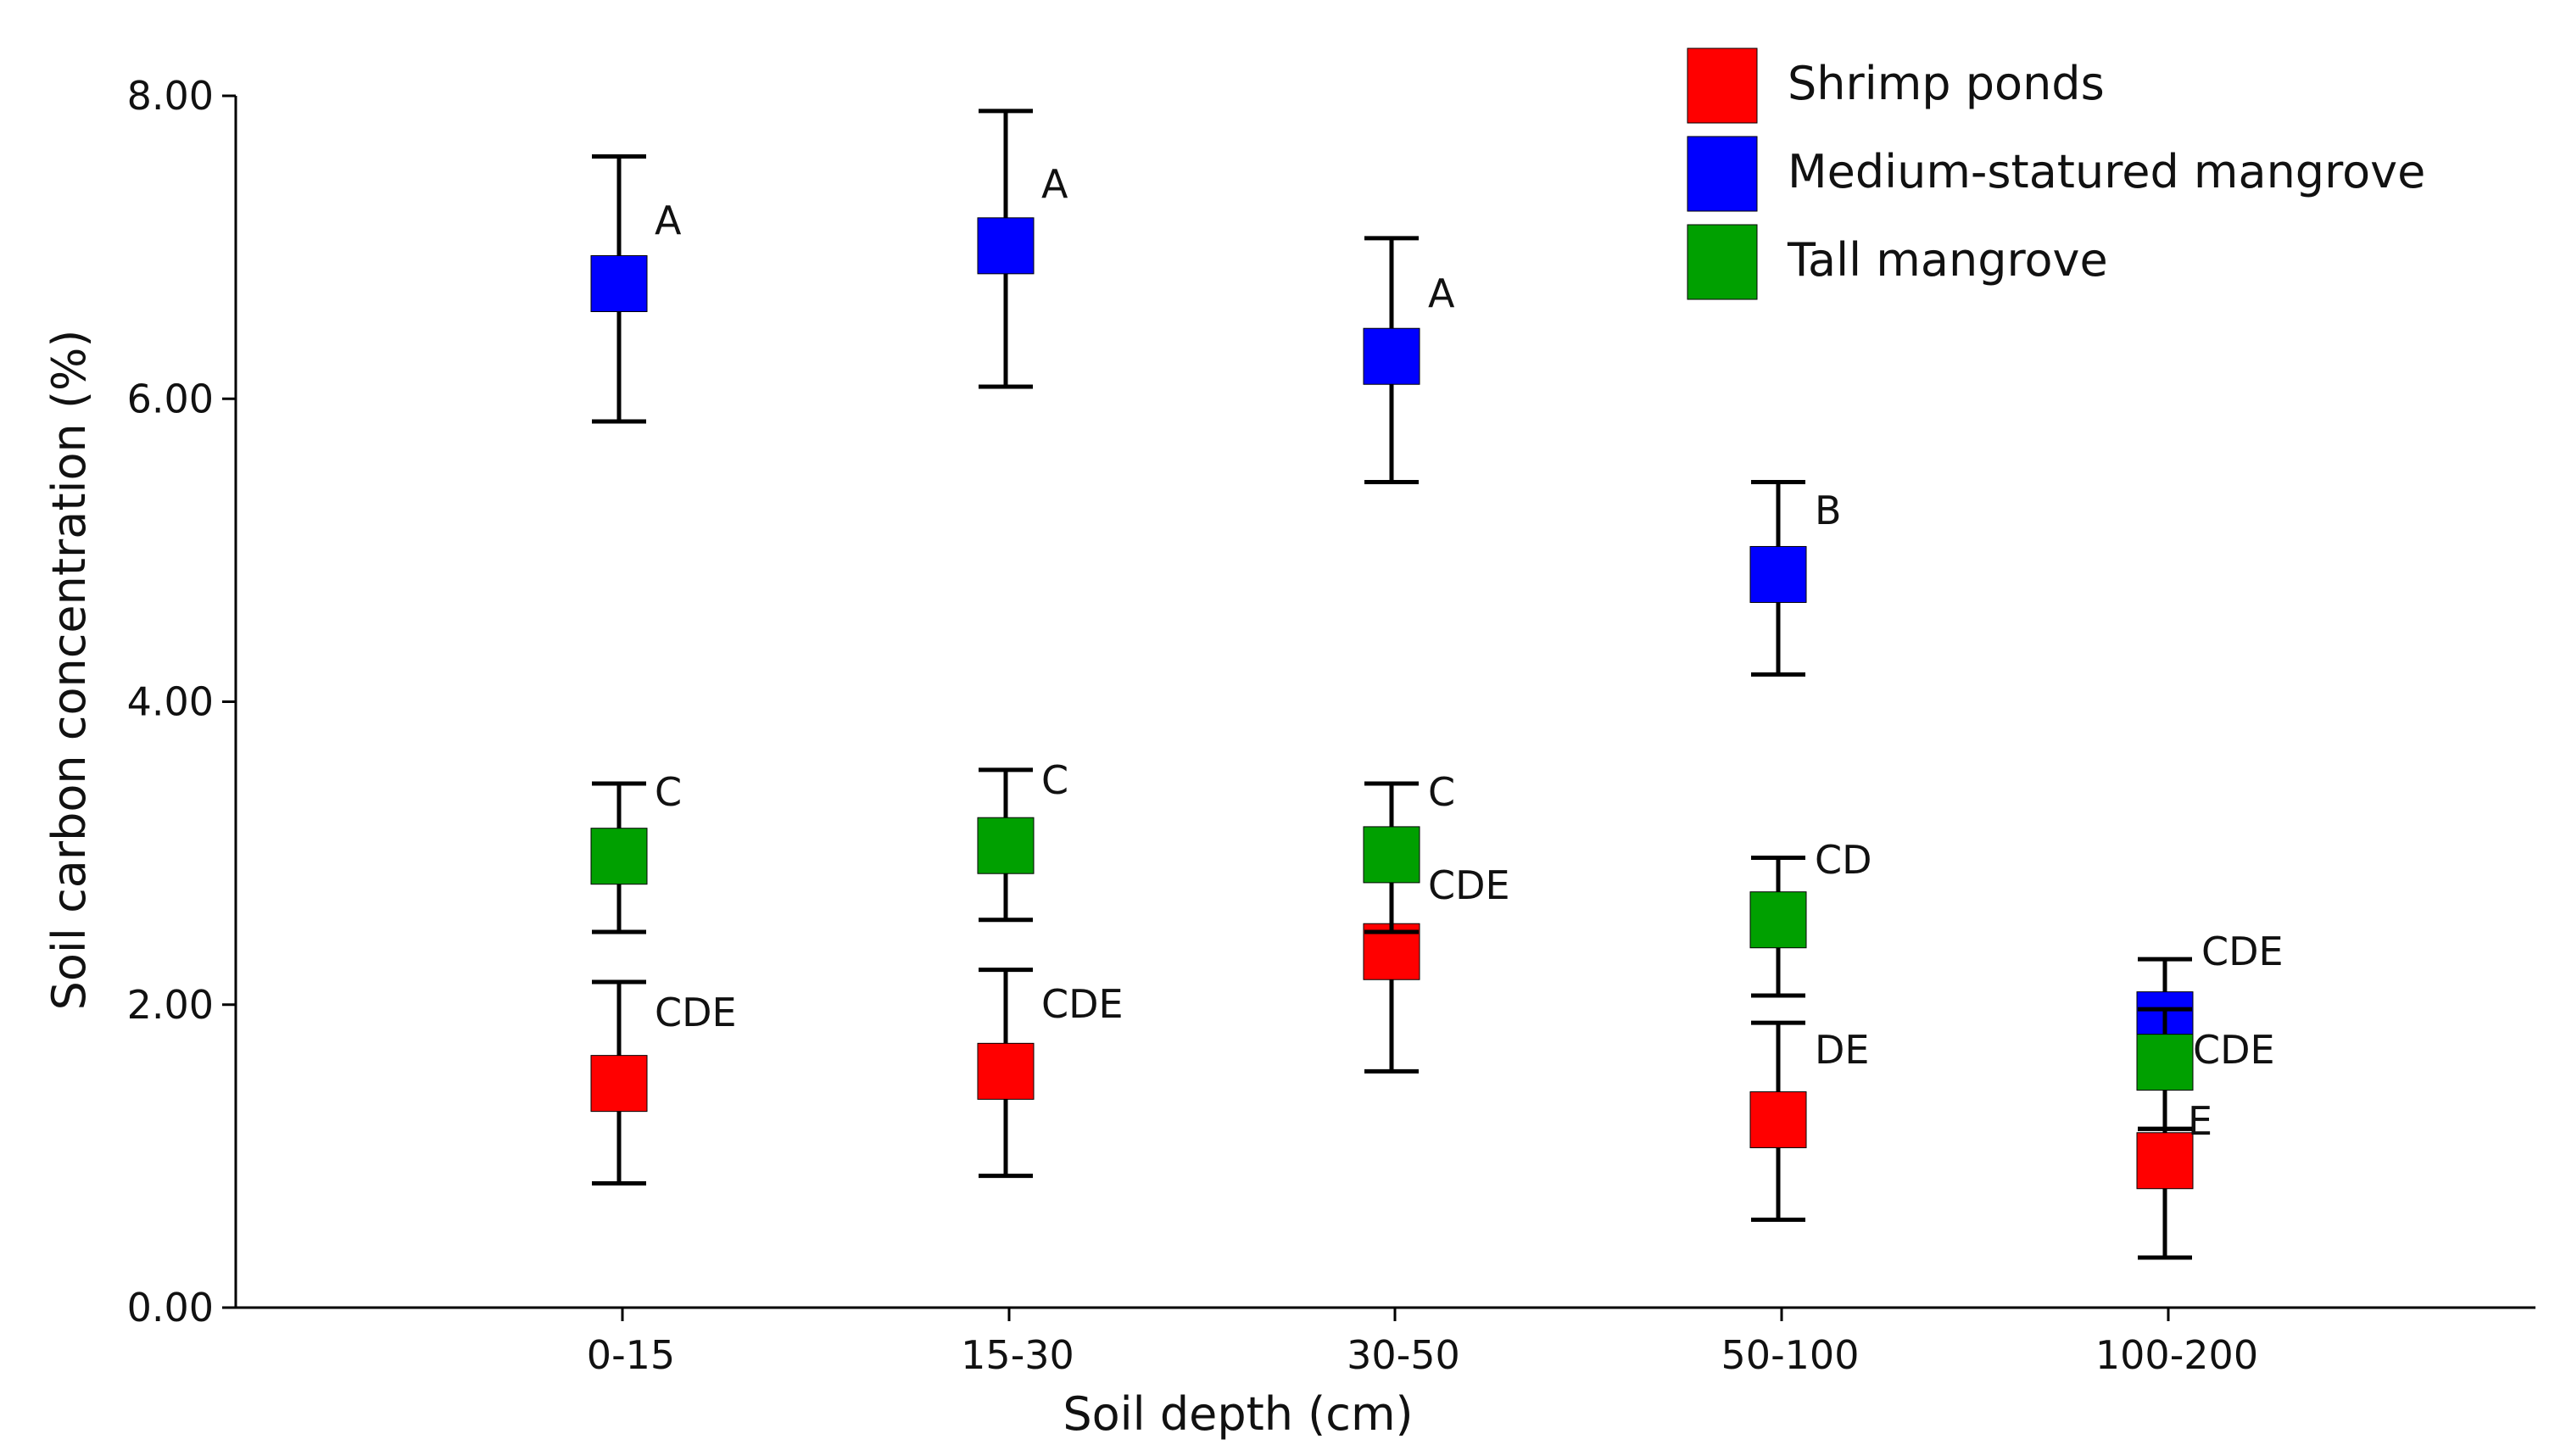 This screenshot has width=2566, height=1456. What do you see at coordinates (1947, 260) in the screenshot?
I see `legend-label: Tall mangrove` at bounding box center [1947, 260].